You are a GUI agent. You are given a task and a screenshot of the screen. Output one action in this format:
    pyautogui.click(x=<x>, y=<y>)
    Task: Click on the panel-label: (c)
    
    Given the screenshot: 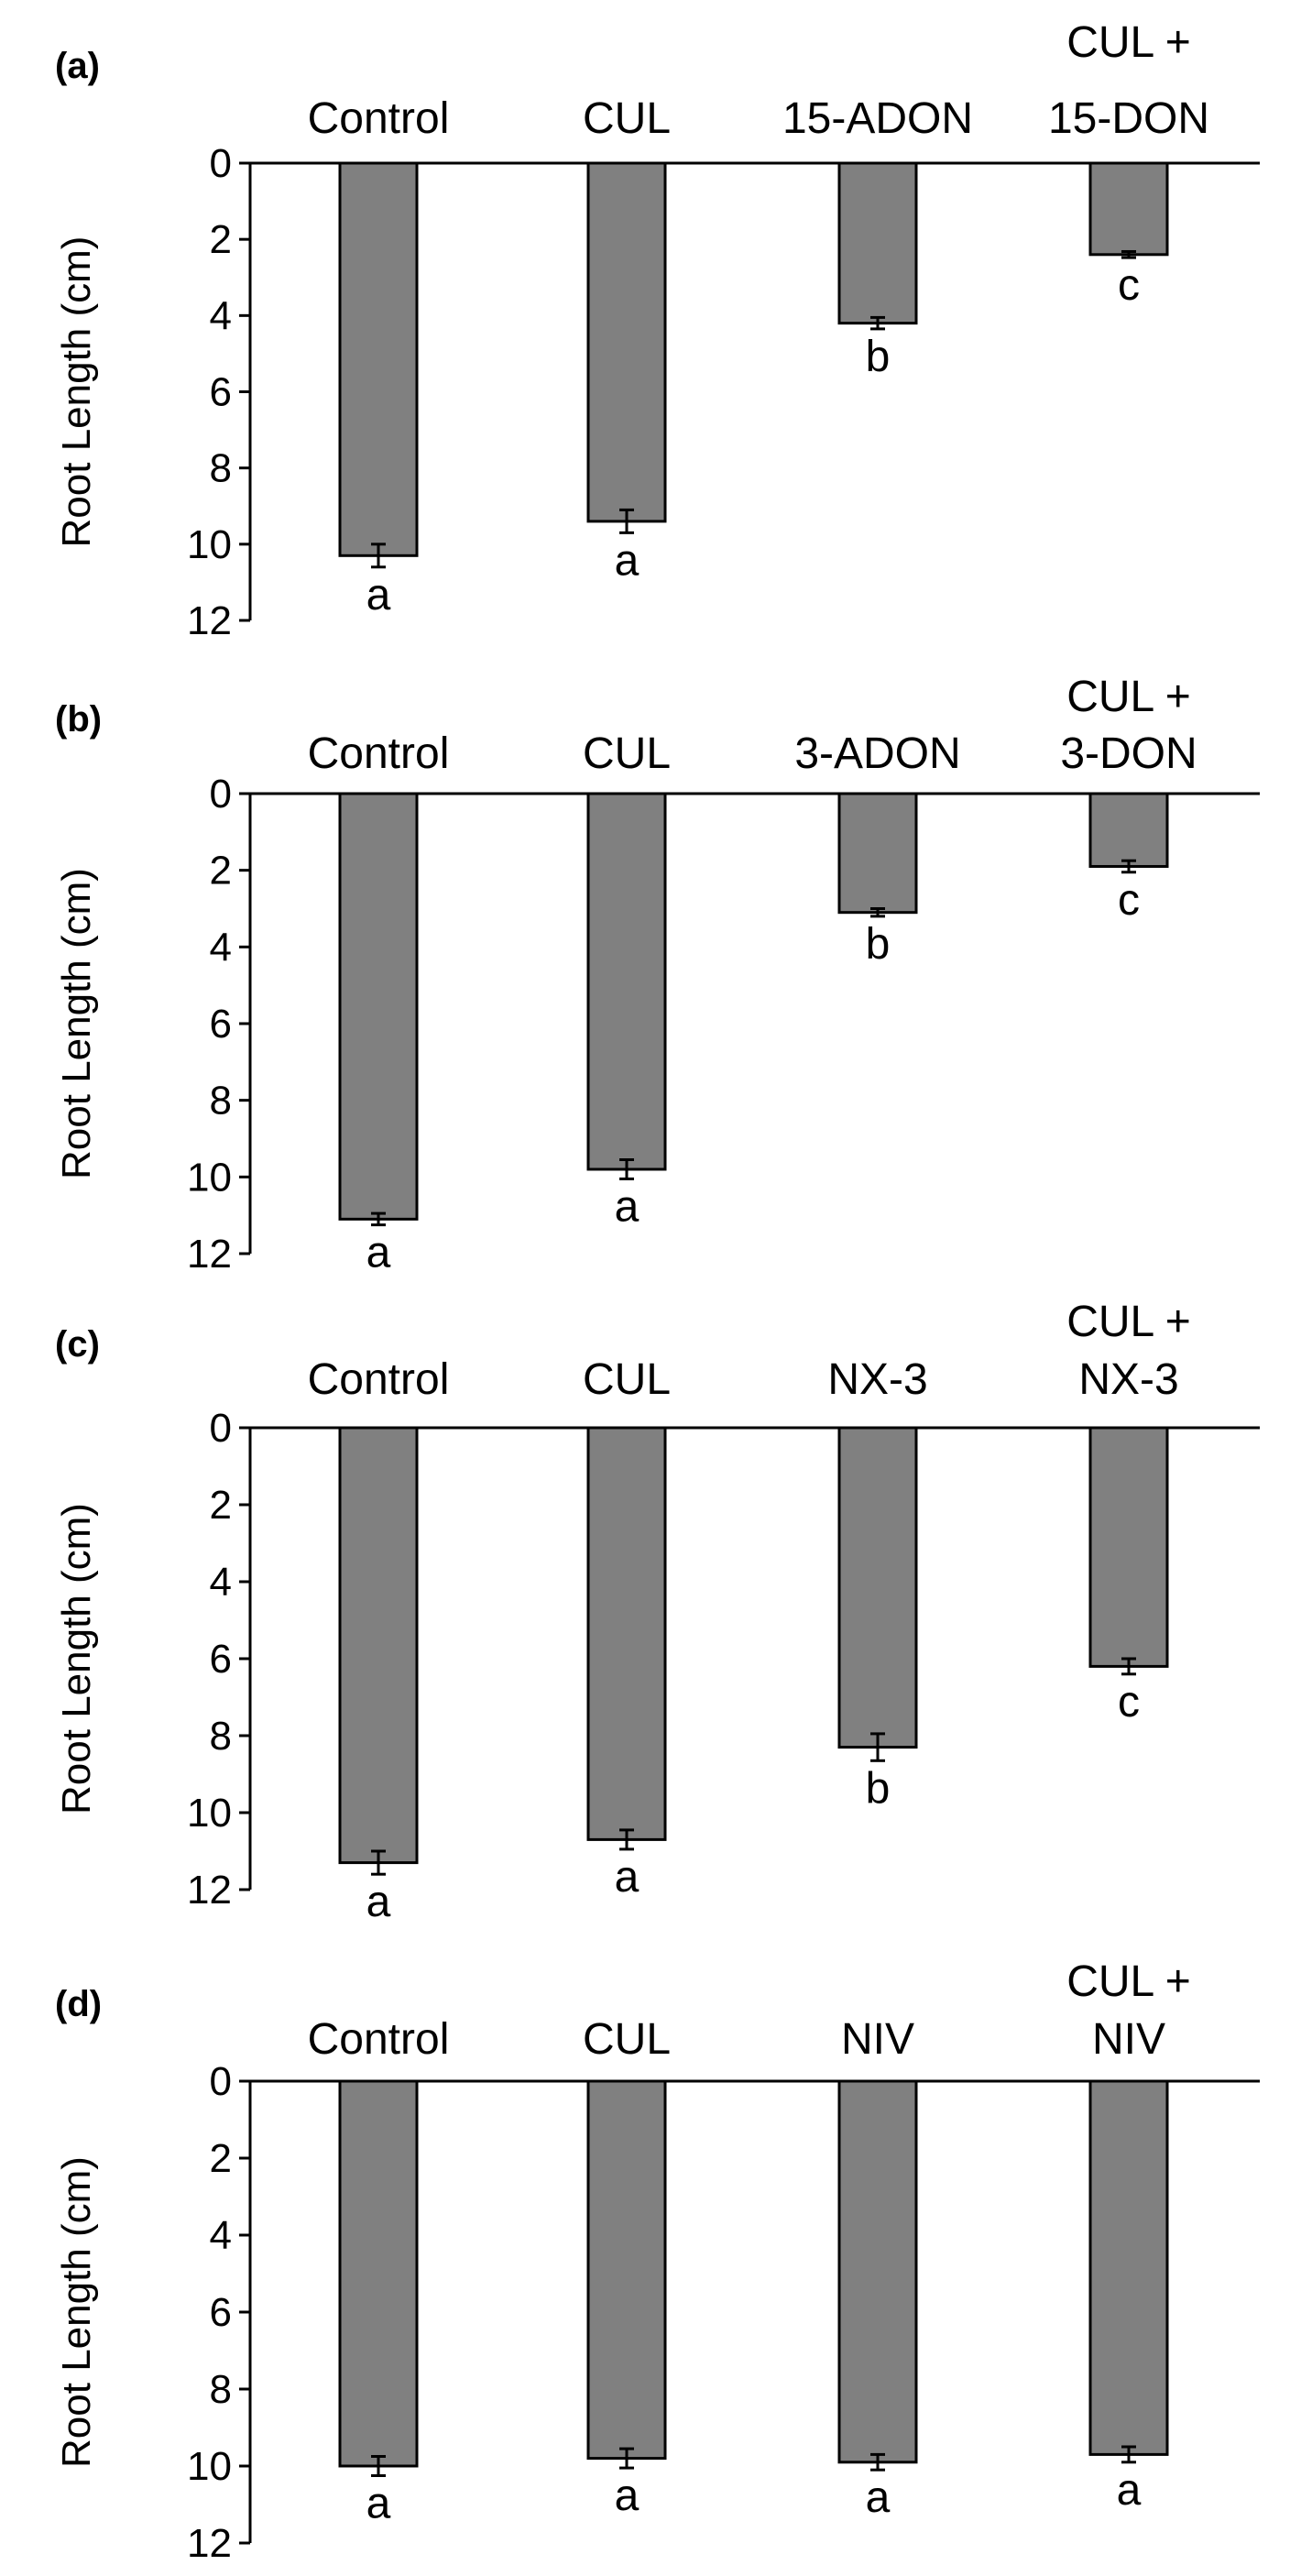 What is the action you would take?
    pyautogui.click(x=78, y=1344)
    